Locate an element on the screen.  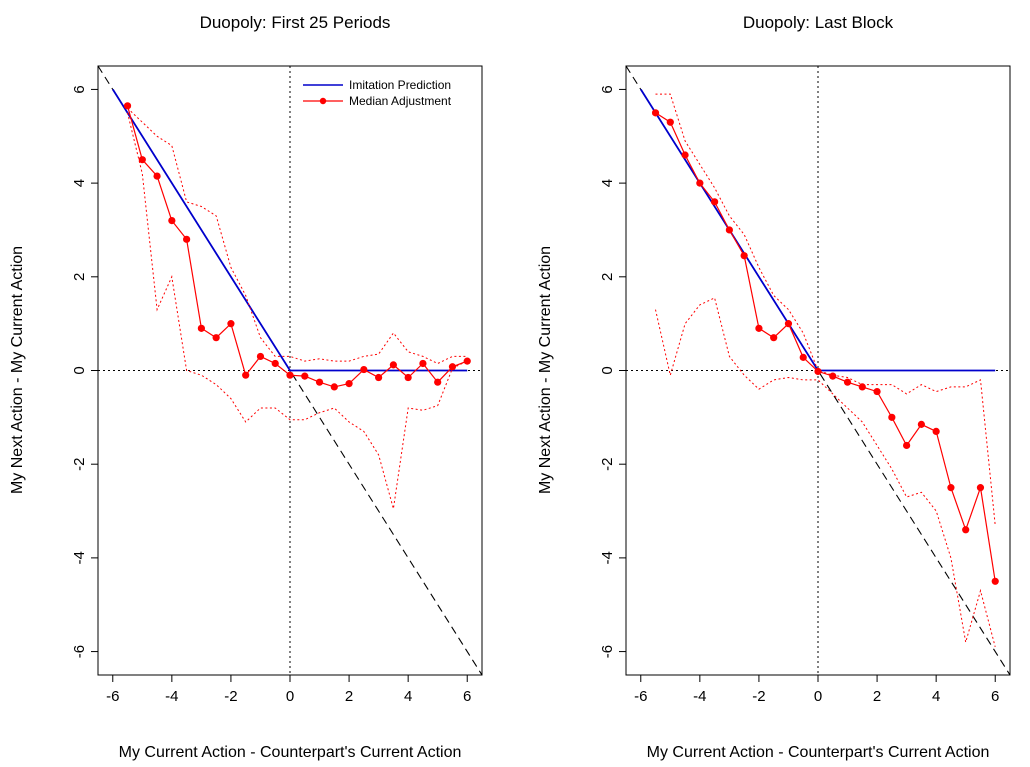
quartile-band-line is located at coordinates (297, 236).